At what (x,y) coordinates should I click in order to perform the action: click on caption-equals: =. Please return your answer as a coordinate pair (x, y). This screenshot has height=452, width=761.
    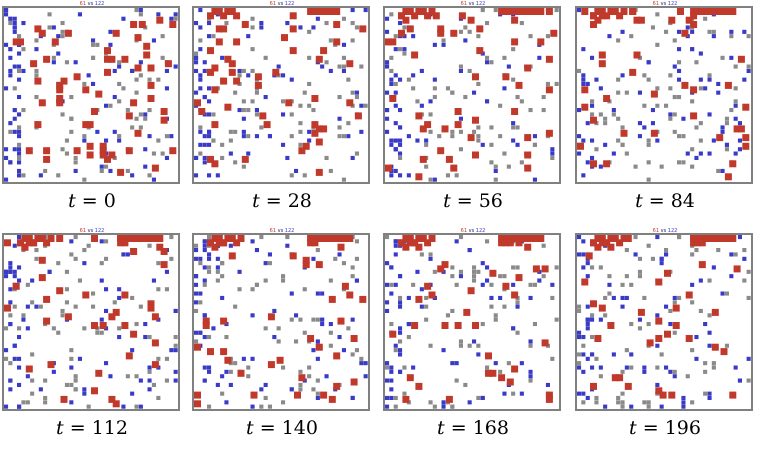
    Looking at the image, I should click on (464, 201).